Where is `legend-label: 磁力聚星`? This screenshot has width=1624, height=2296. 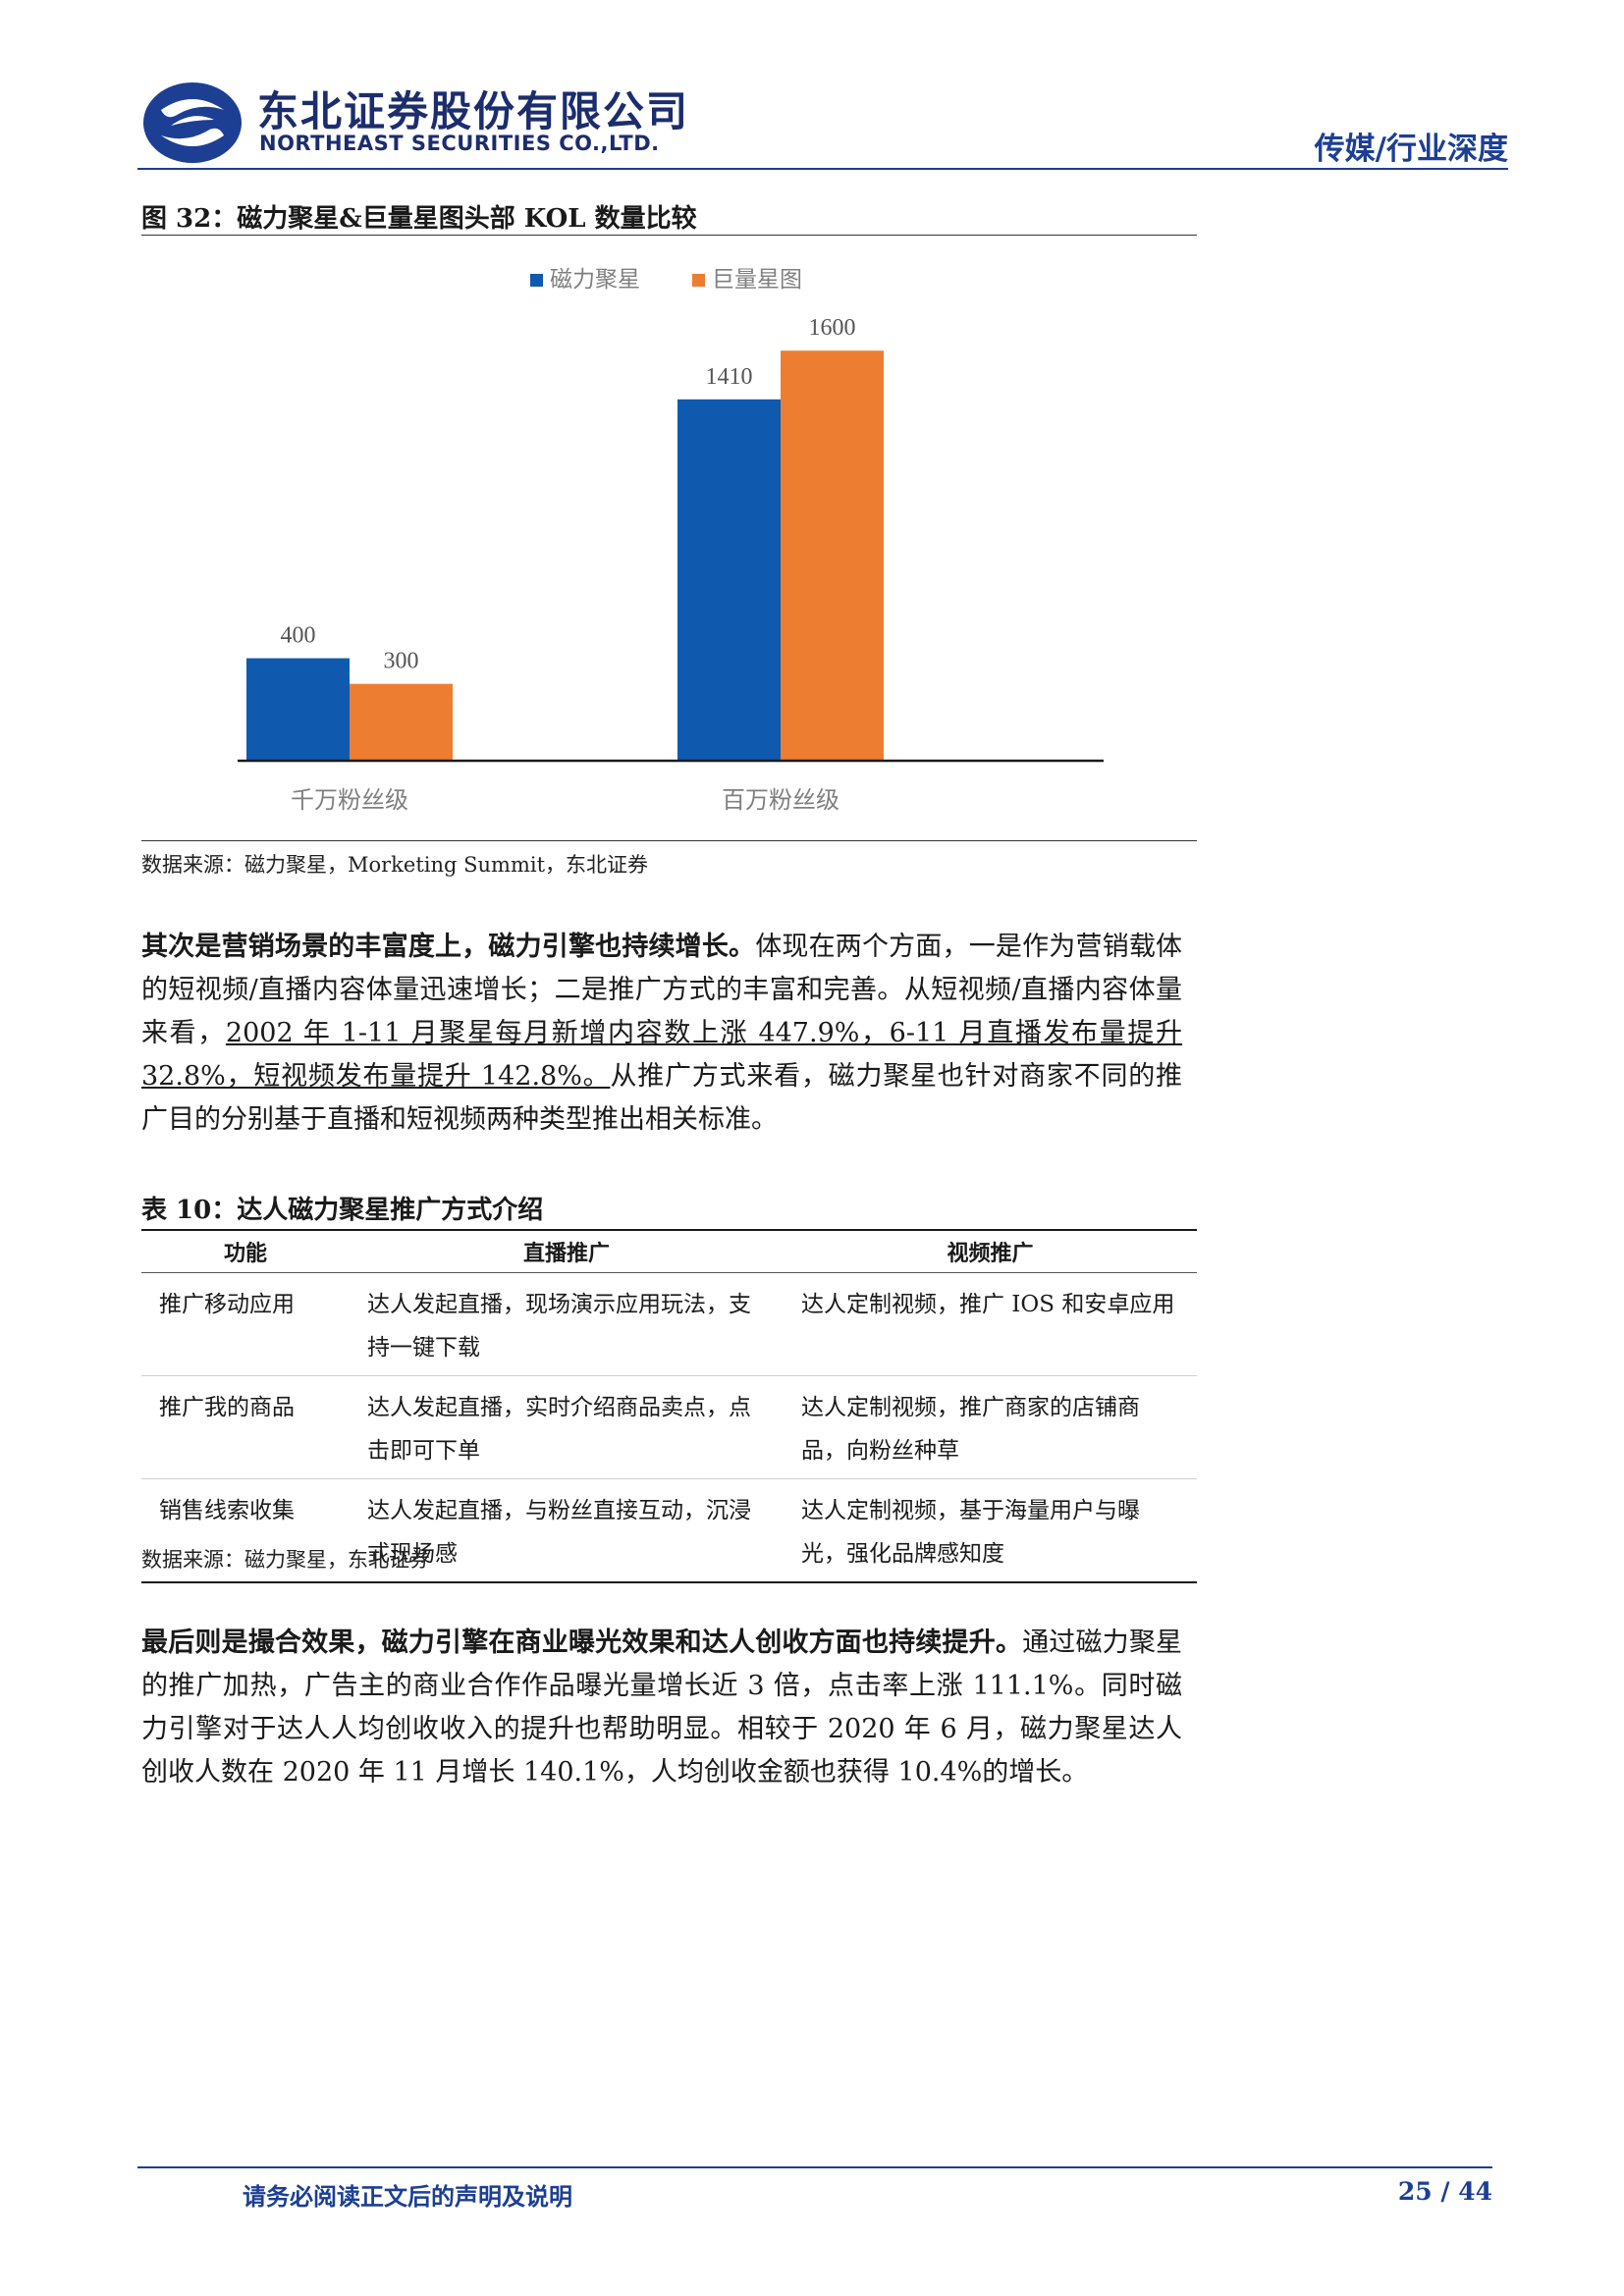
legend-label: 磁力聚星 is located at coordinates (595, 280).